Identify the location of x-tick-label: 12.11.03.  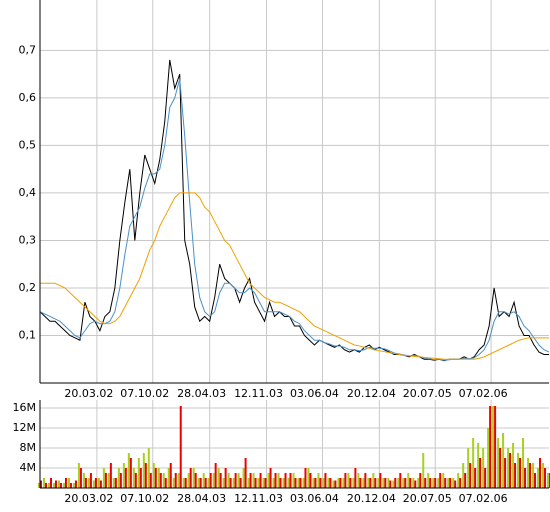
(258, 393).